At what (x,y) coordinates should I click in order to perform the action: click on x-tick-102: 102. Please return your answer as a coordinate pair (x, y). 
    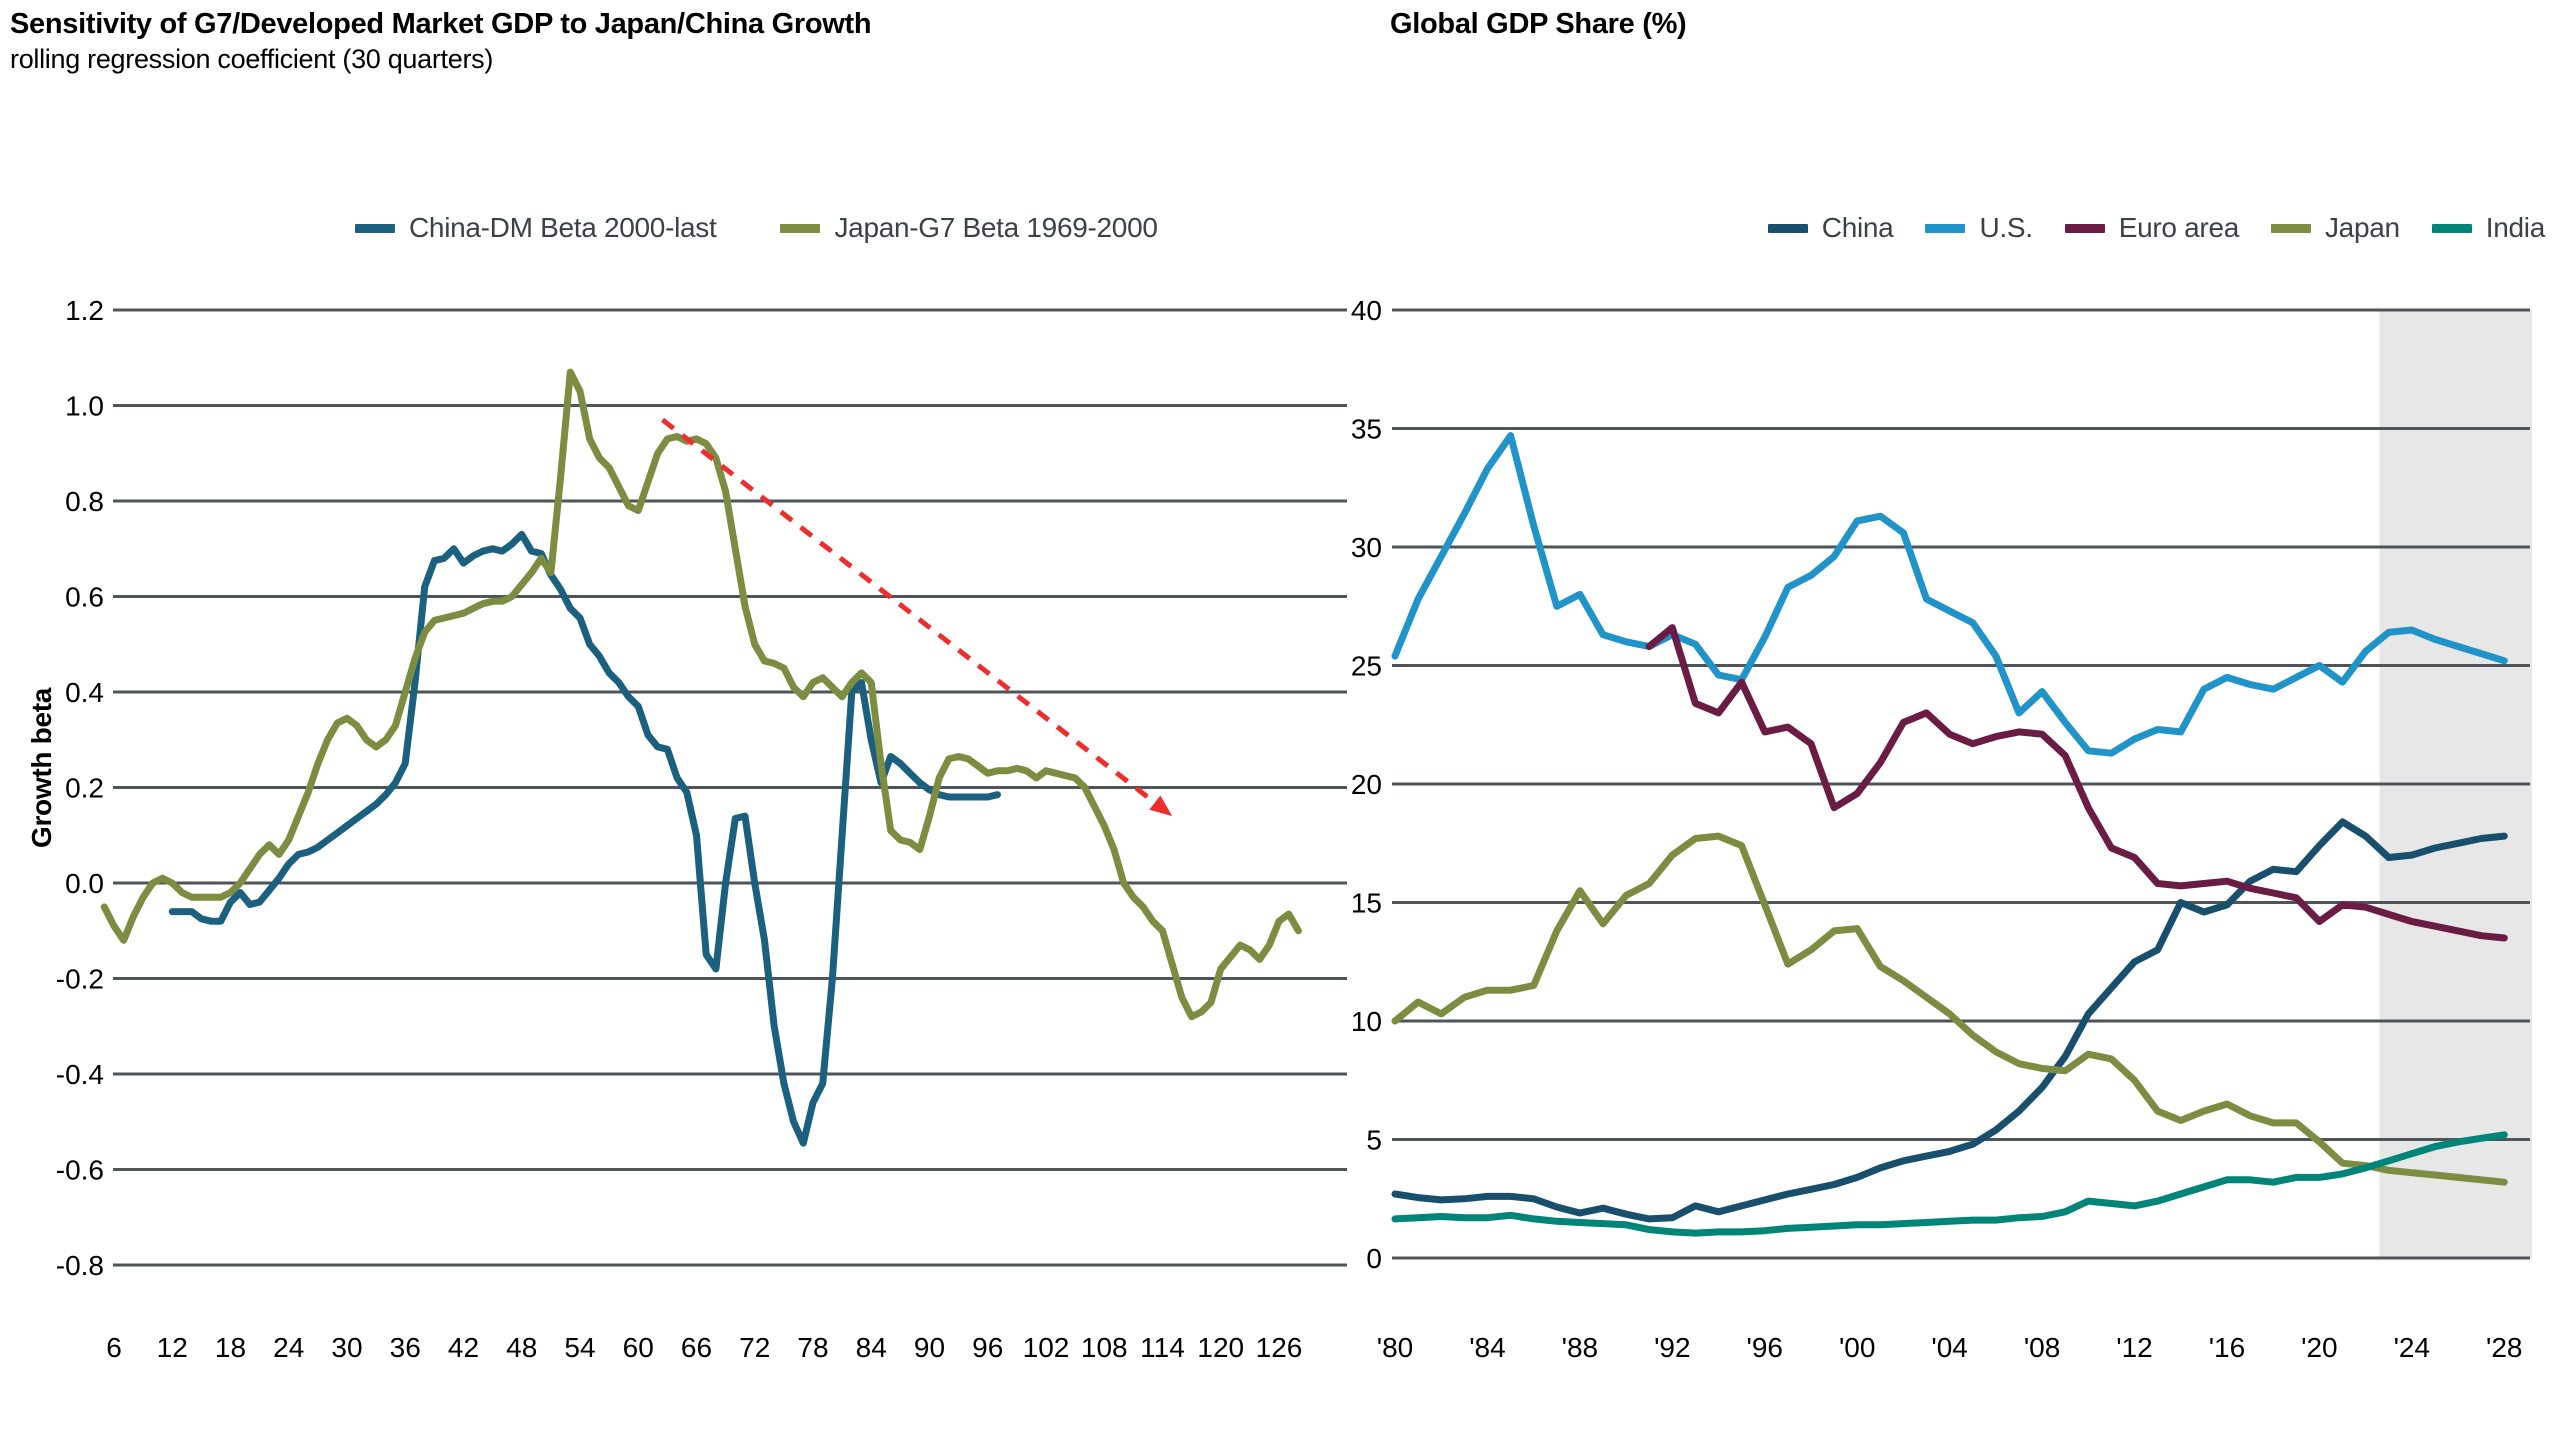
    Looking at the image, I should click on (1046, 1347).